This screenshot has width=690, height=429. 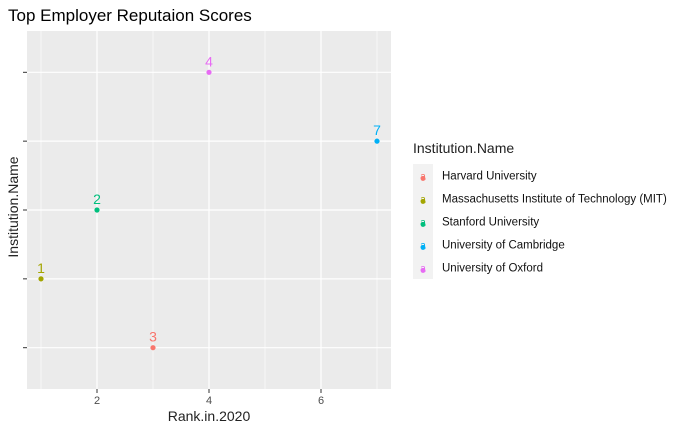 I want to click on y-axis-ticks, so click(x=25, y=210).